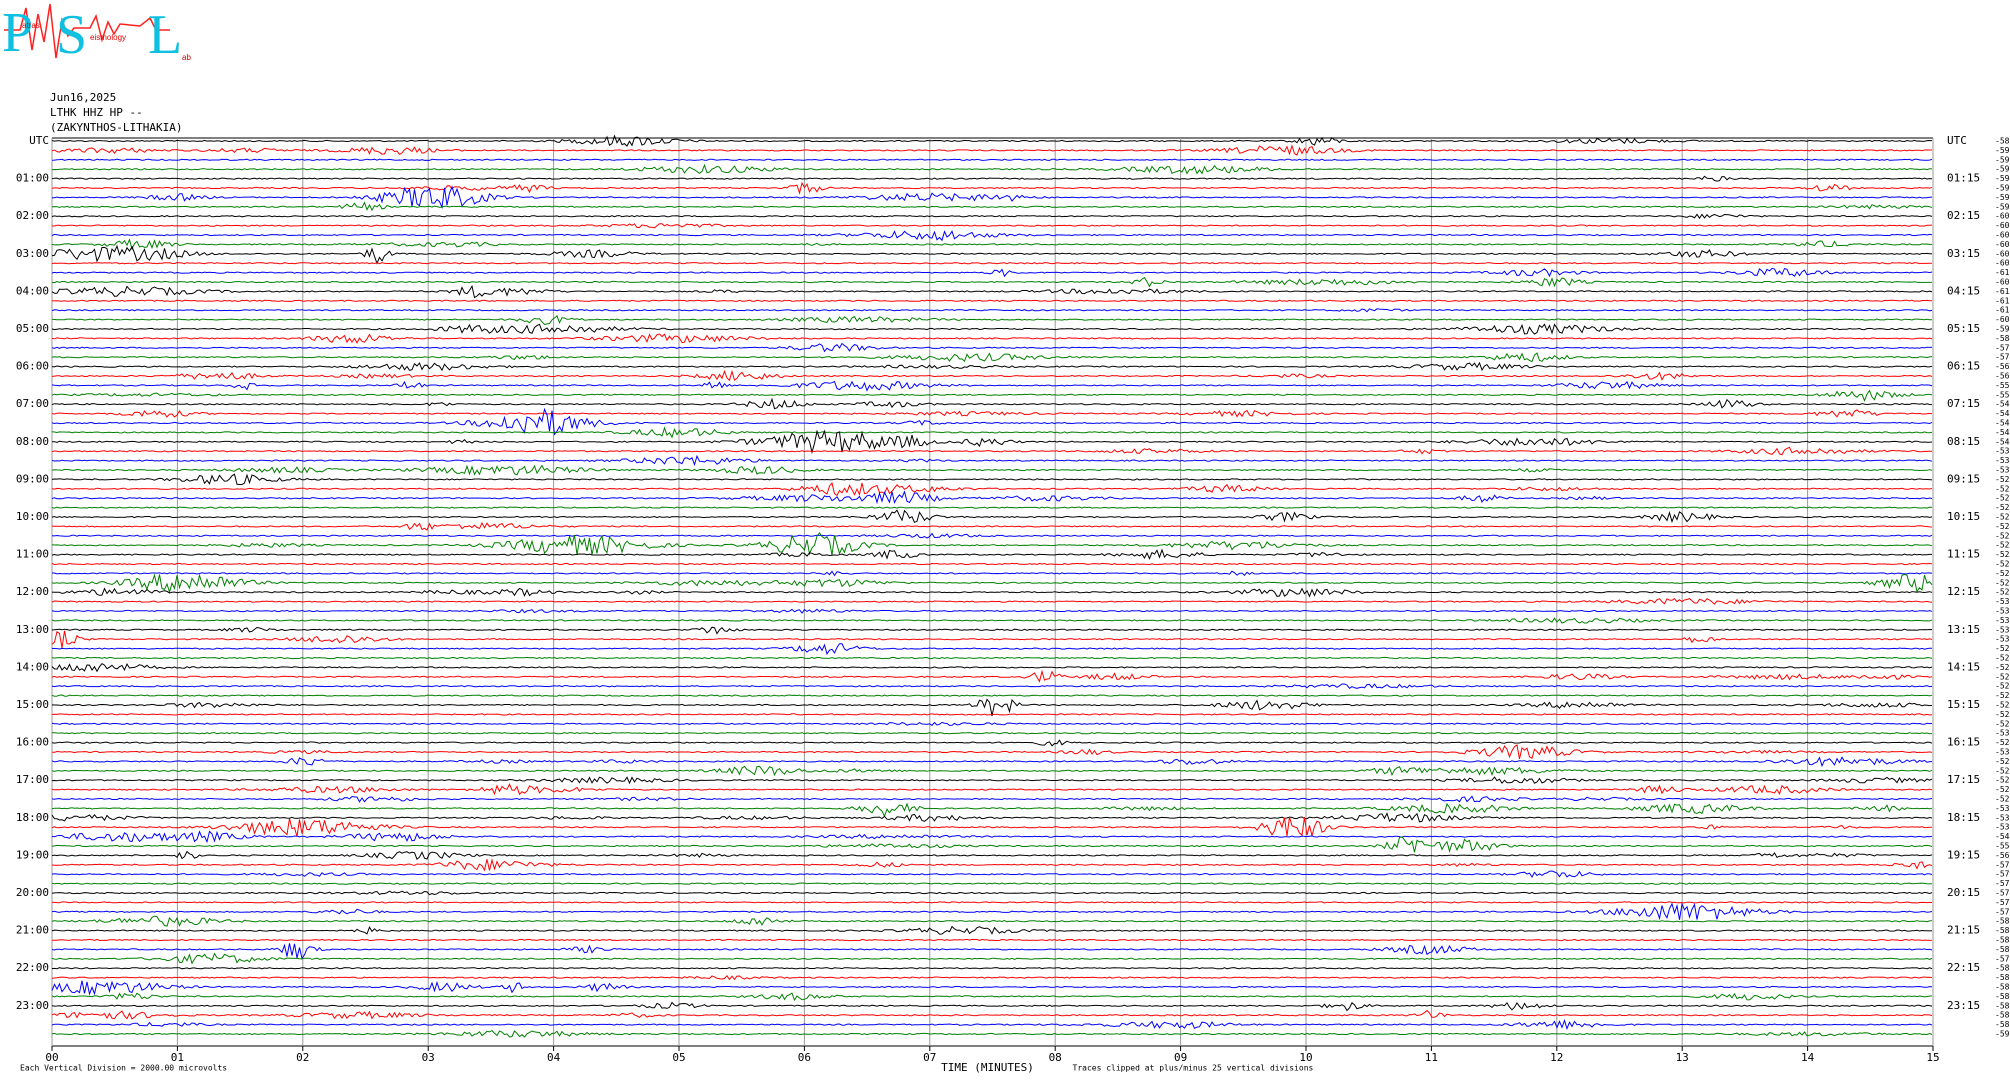 This screenshot has height=1080, width=2010. I want to click on x-tick-label: 09, so click(1180, 1057).